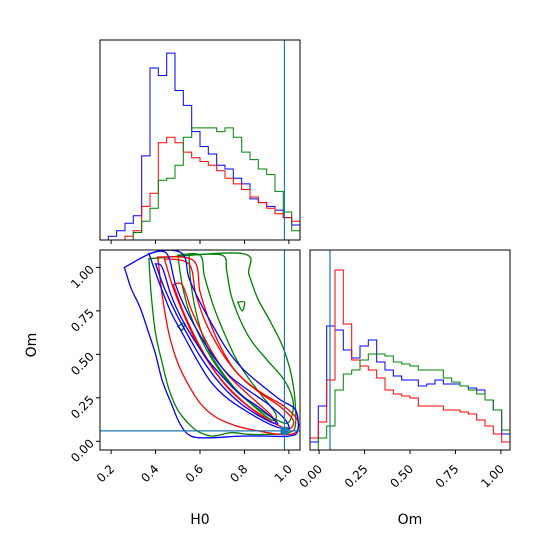  What do you see at coordinates (199, 520) in the screenshot?
I see `x-axis-label-h0: H0` at bounding box center [199, 520].